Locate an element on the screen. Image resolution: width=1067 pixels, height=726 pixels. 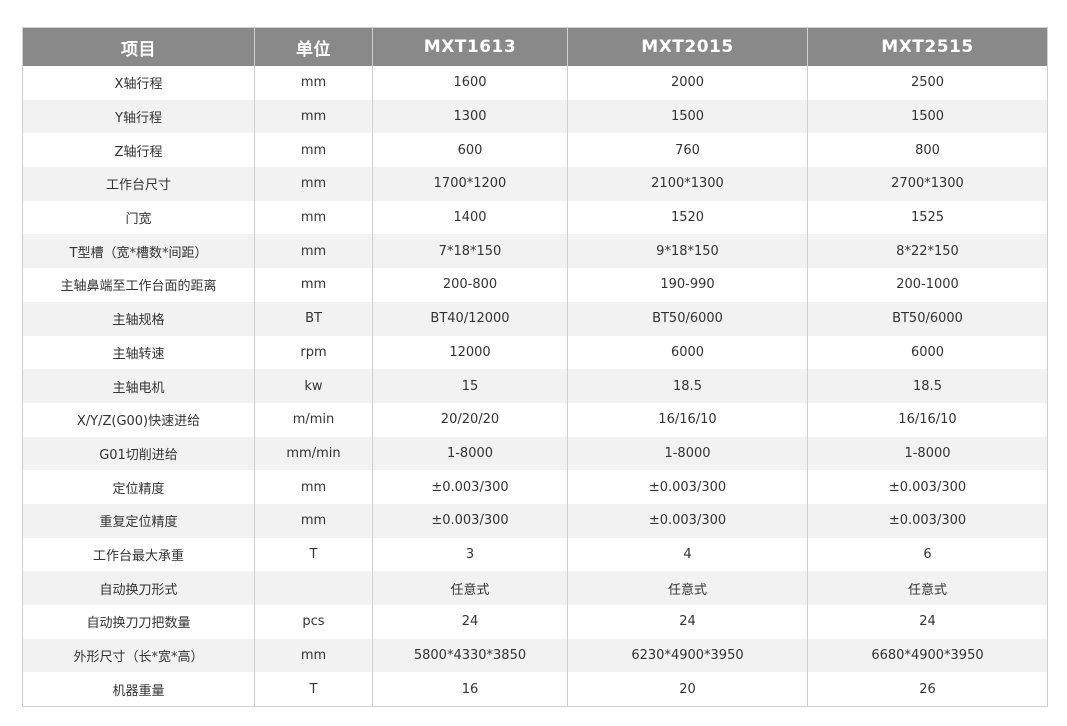
column-header: 项目 is located at coordinates (138, 46).